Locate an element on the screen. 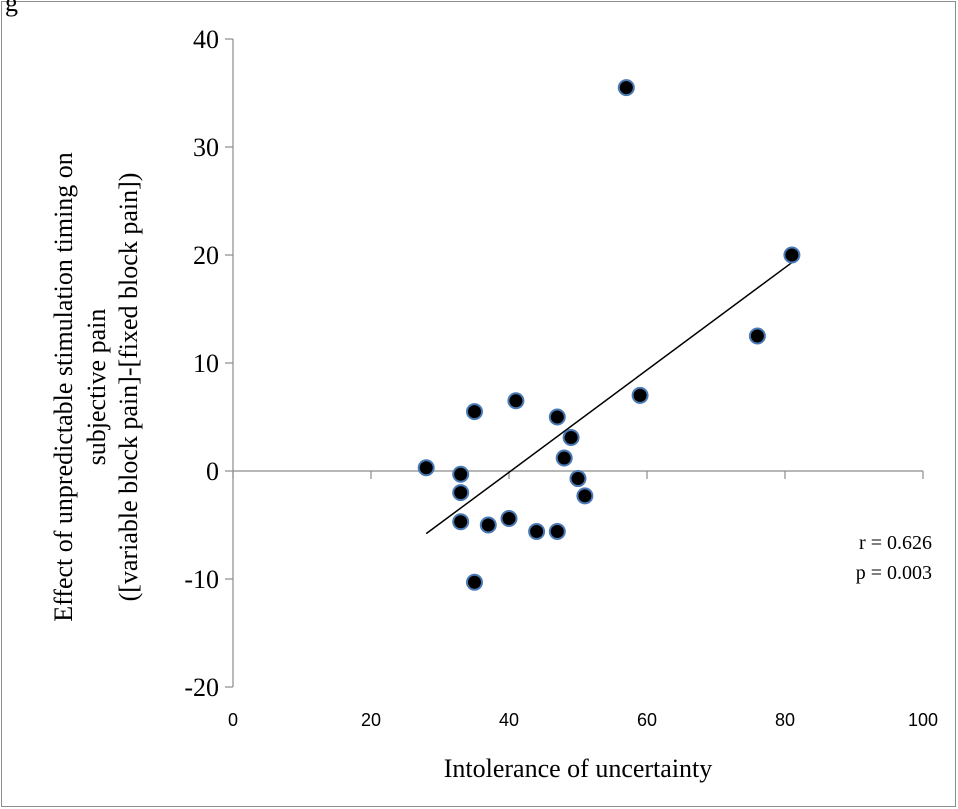 Image resolution: width=958 pixels, height=809 pixels. y-tick-labels: -20 -10 0 10 20 30 40 is located at coordinates (201, 363).